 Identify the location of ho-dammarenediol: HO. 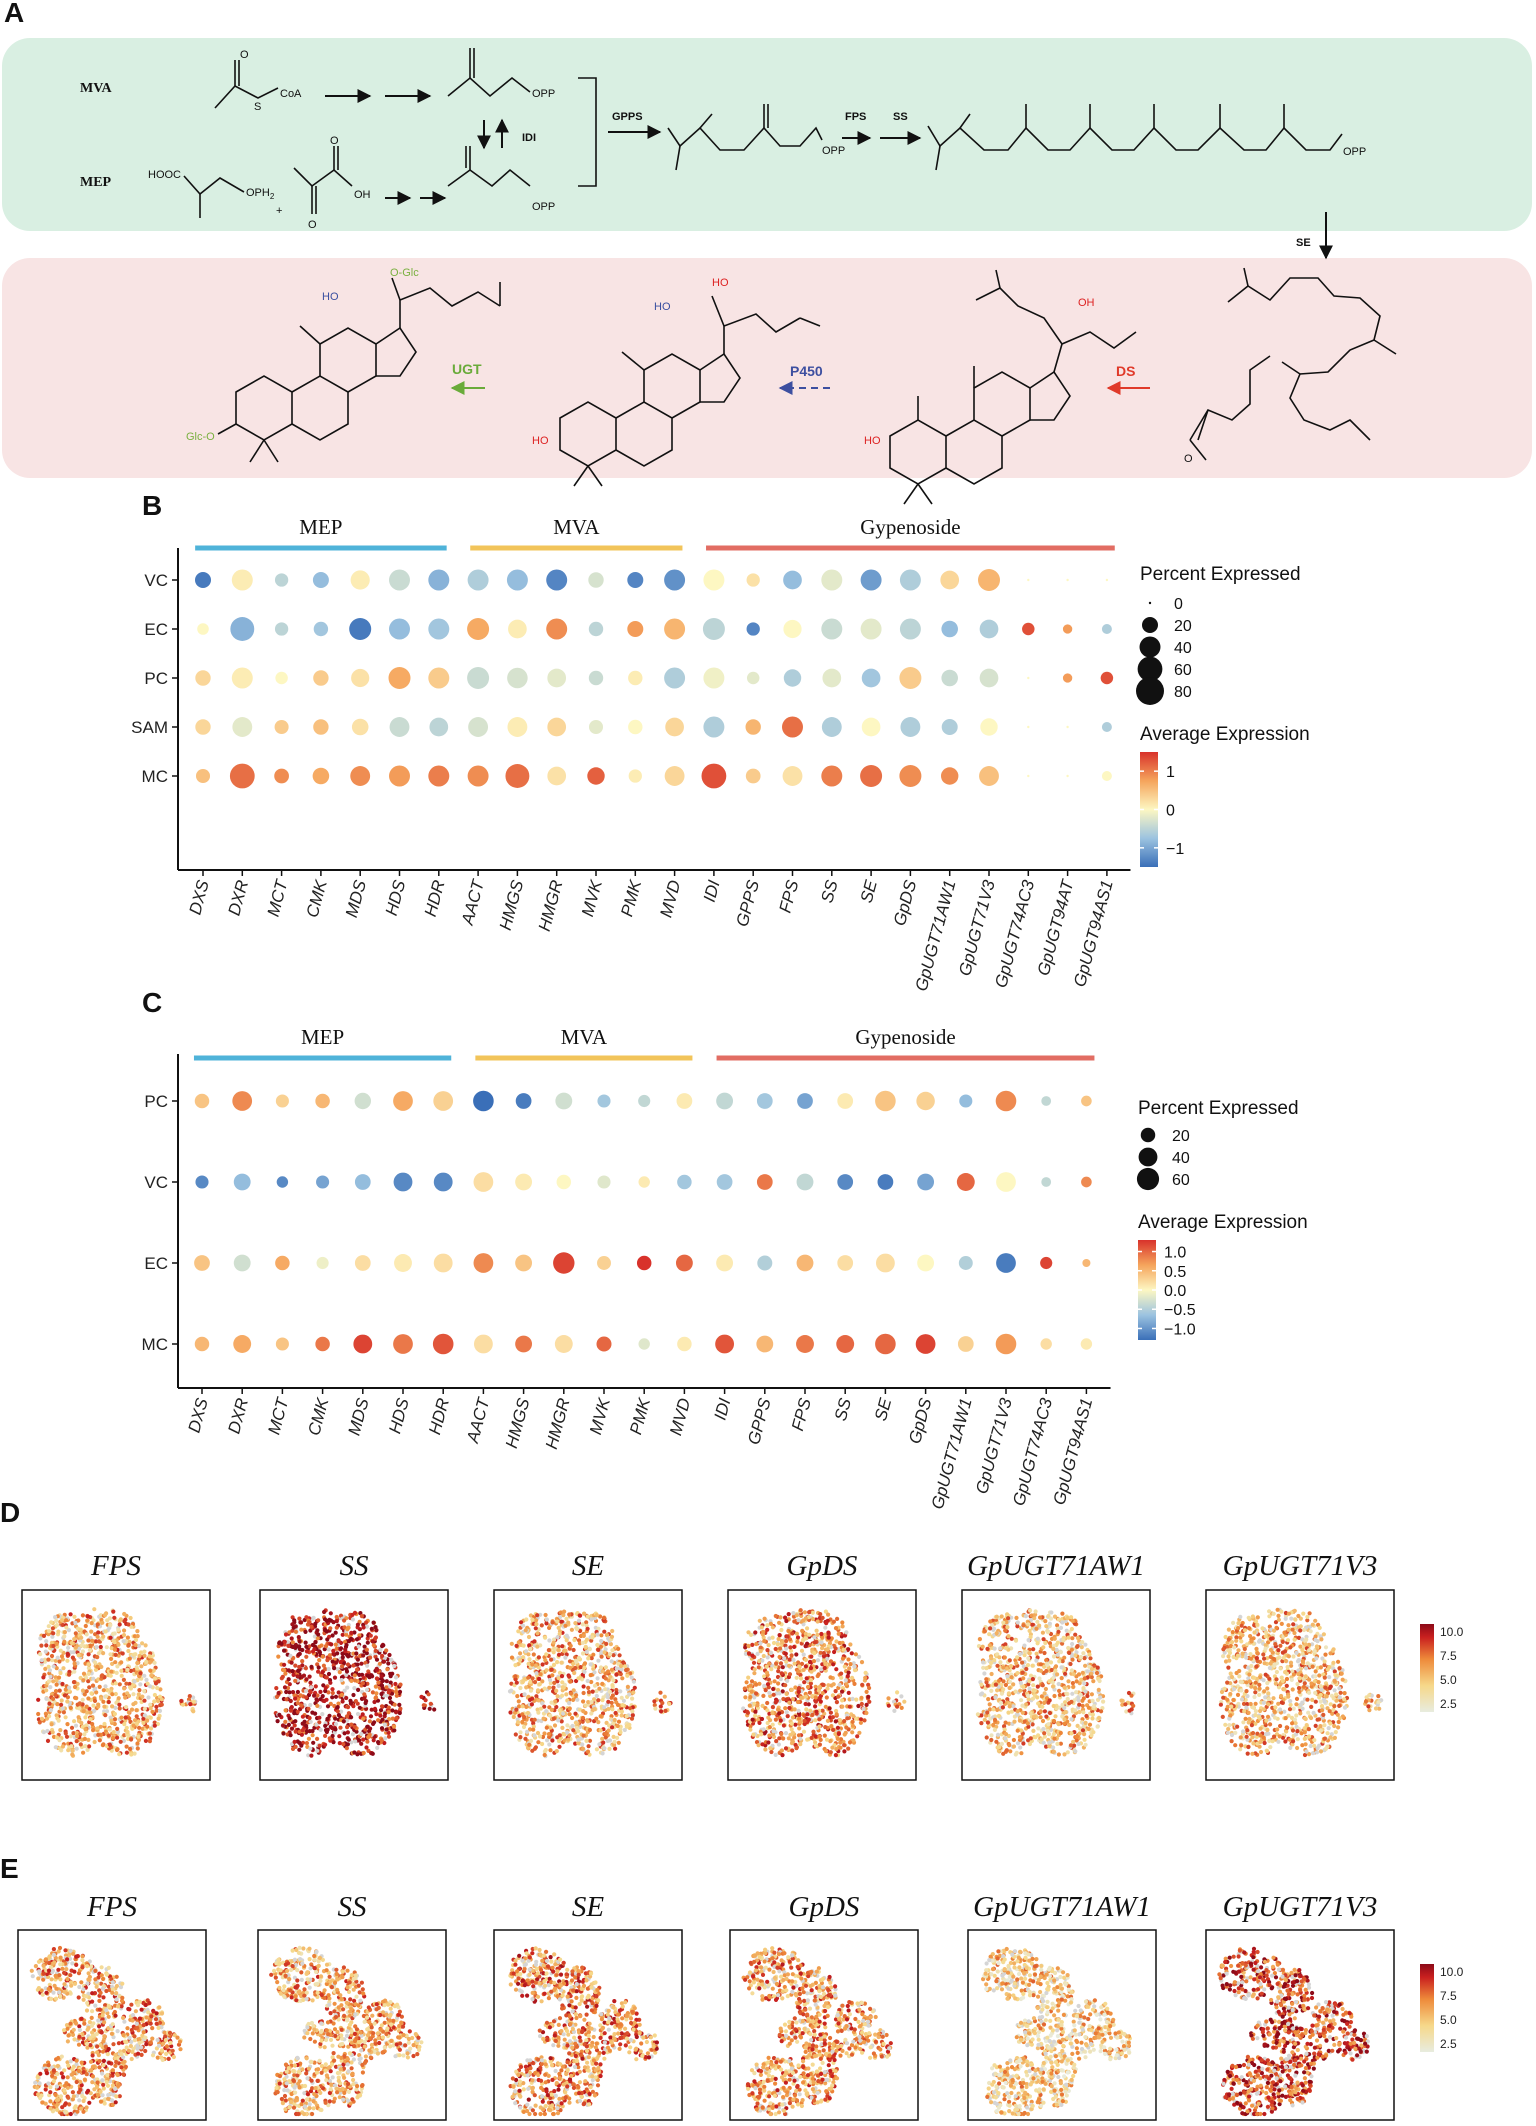
(872, 441).